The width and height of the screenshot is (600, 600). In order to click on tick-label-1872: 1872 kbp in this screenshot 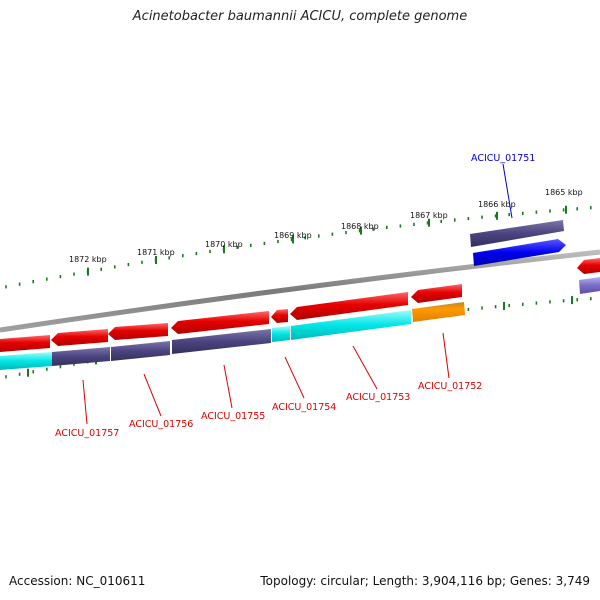, I will do `click(88, 259)`.